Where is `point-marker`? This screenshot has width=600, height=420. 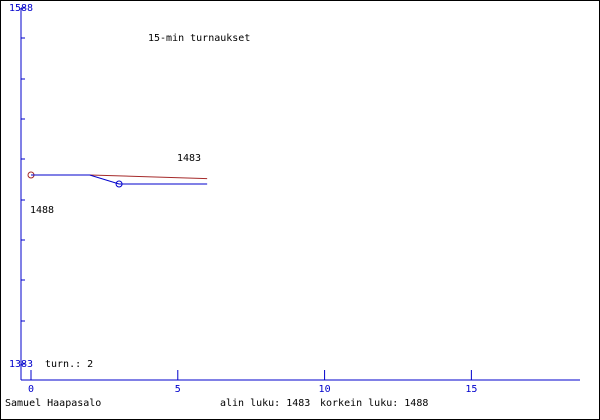
point-marker is located at coordinates (119, 184).